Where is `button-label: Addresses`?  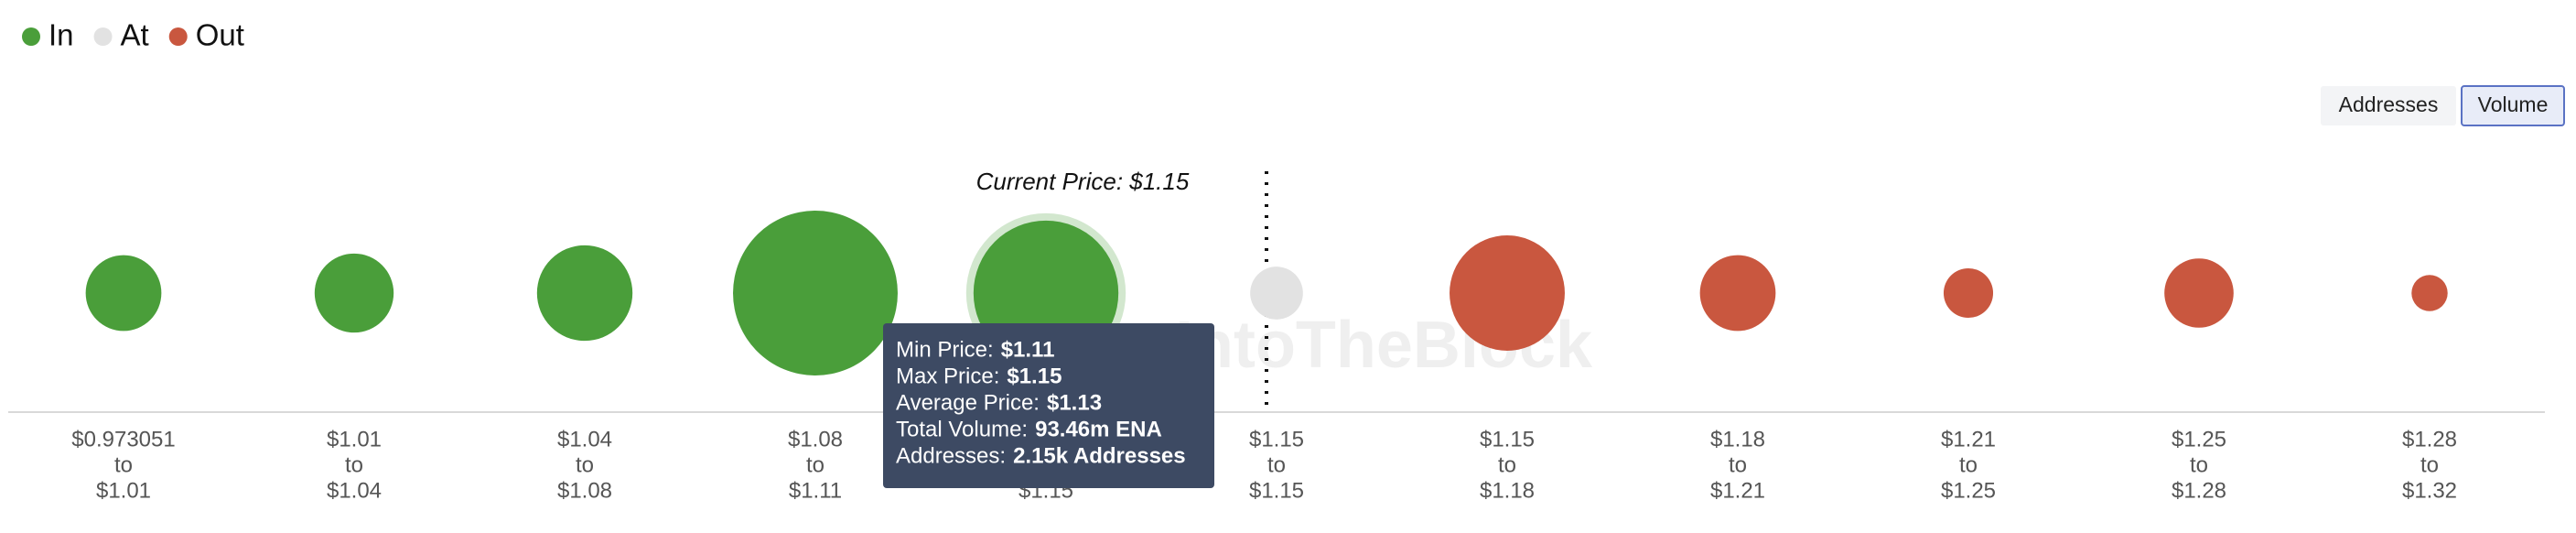 button-label: Addresses is located at coordinates (2389, 104).